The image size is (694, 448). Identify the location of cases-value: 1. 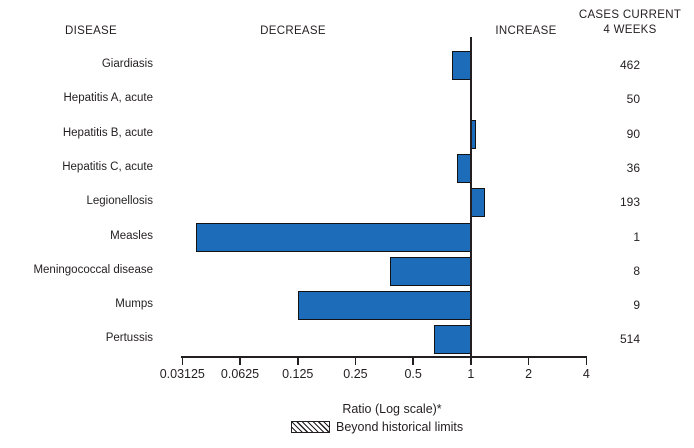
(636, 236).